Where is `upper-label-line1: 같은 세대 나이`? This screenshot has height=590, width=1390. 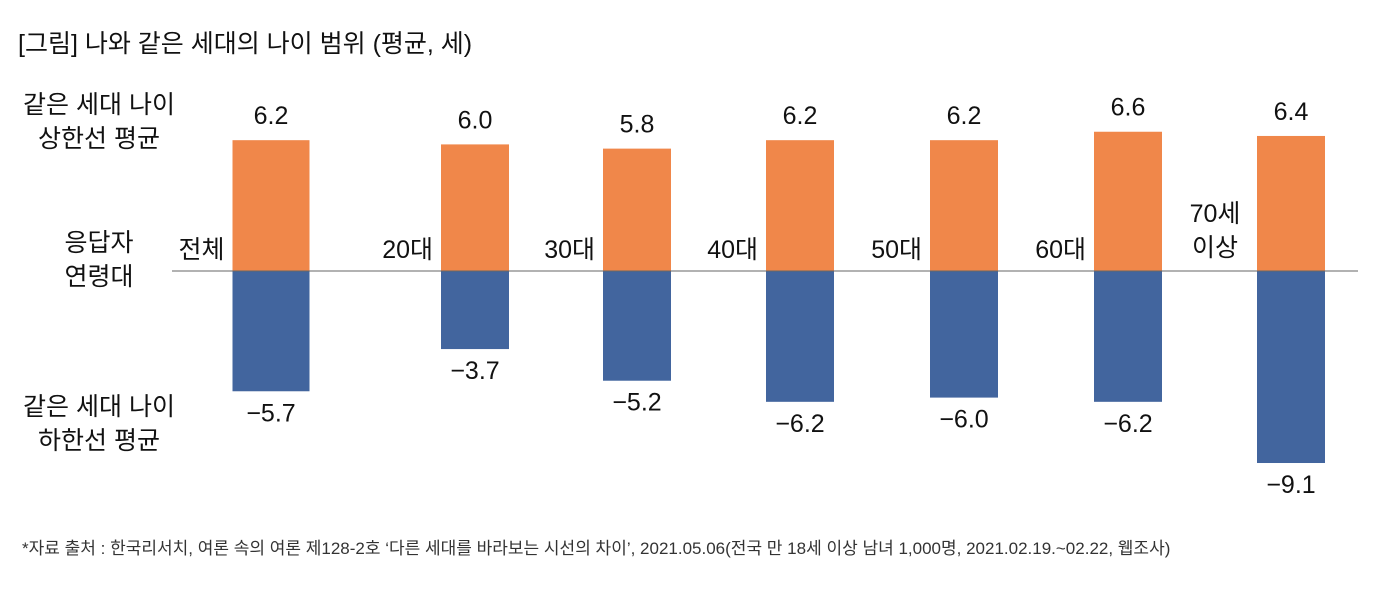
upper-label-line1: 같은 세대 나이 is located at coordinates (99, 105).